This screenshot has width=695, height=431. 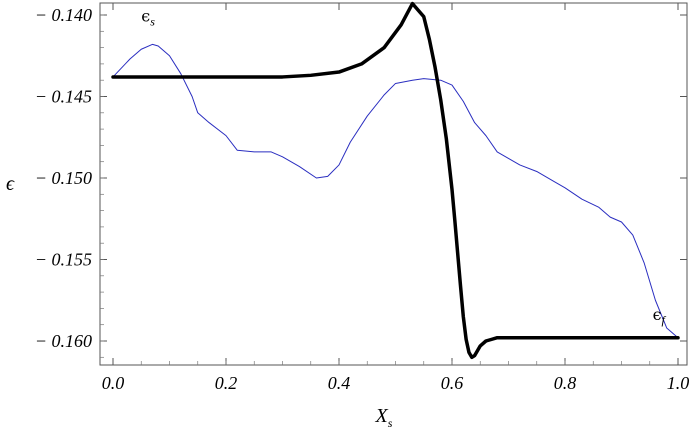 I want to click on series-annotation: ϵf, so click(x=660, y=316).